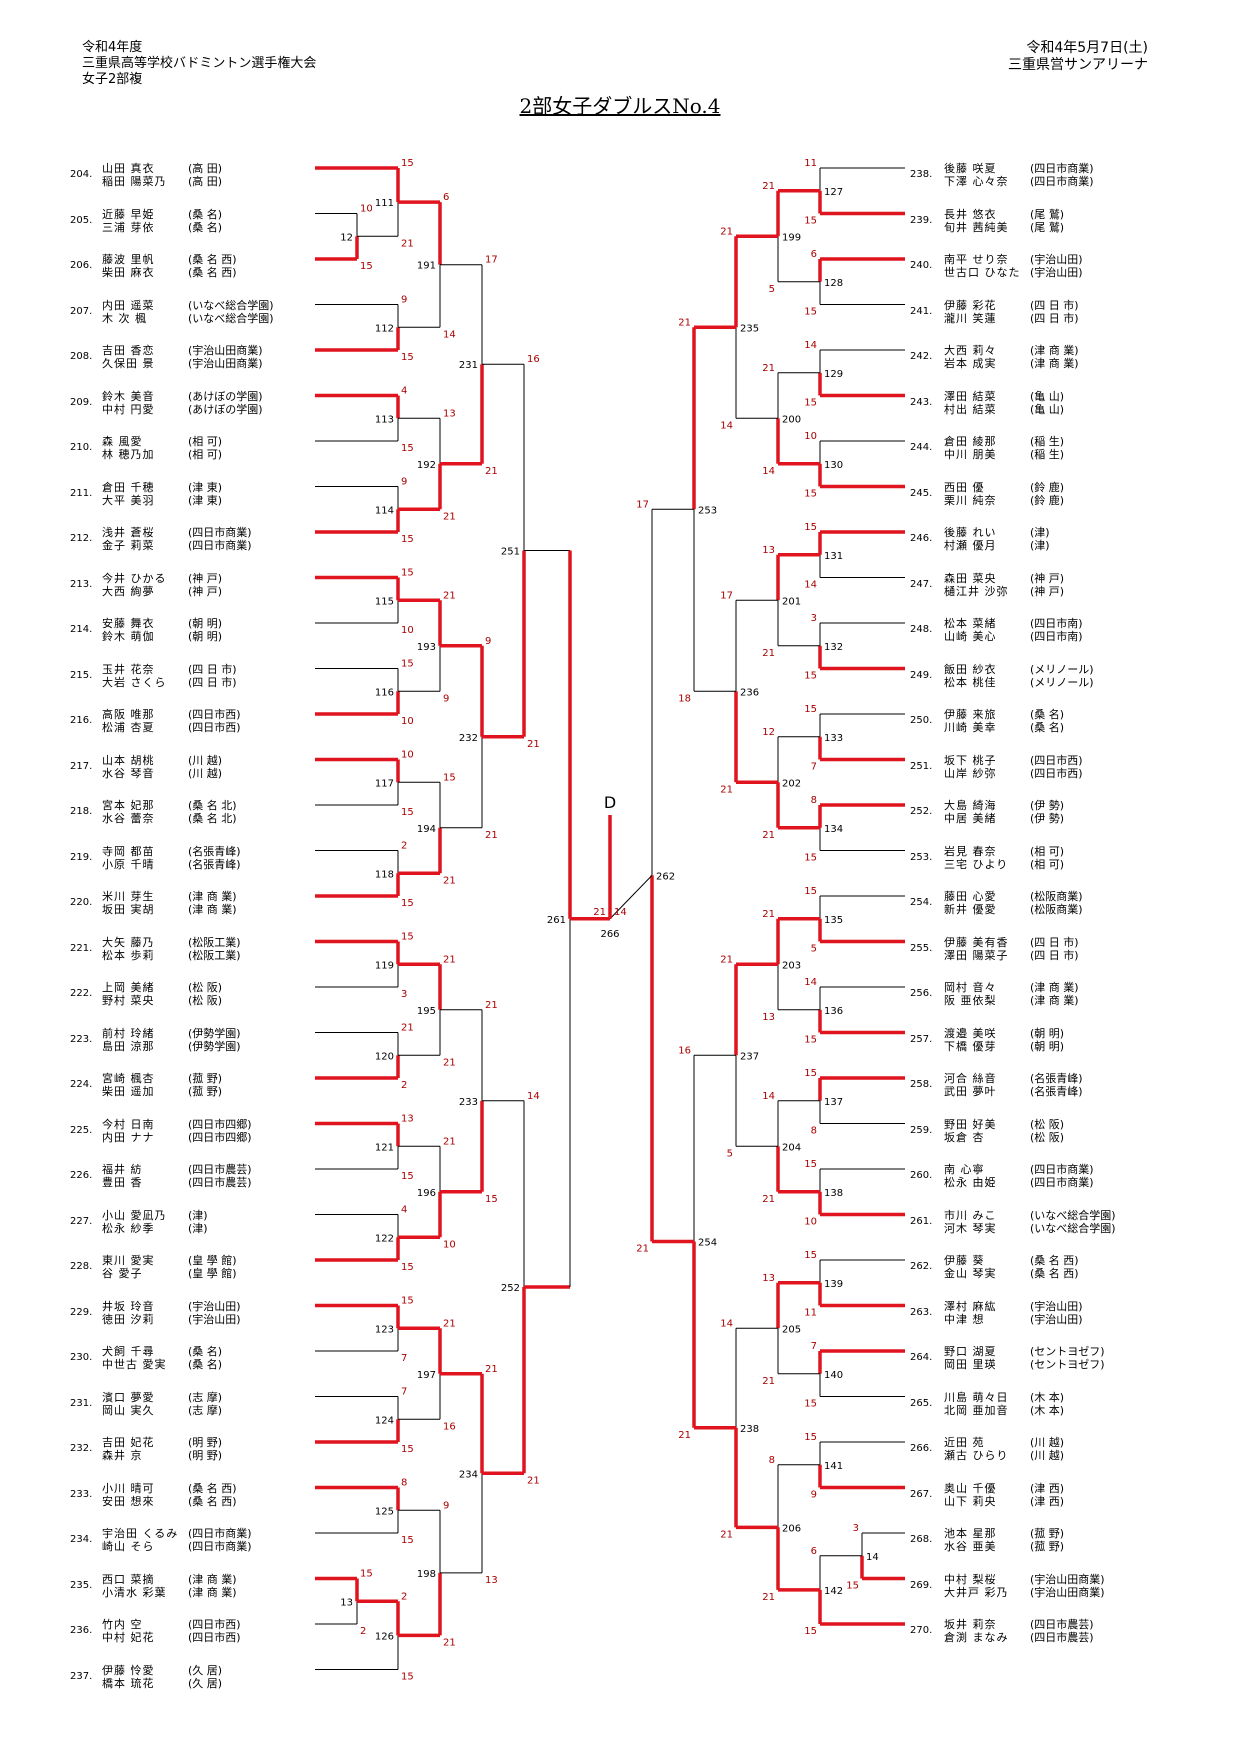  Describe the element at coordinates (171, 1638) in the screenshot. I see `player-line: 中村 妃花 (四日市西)` at that location.